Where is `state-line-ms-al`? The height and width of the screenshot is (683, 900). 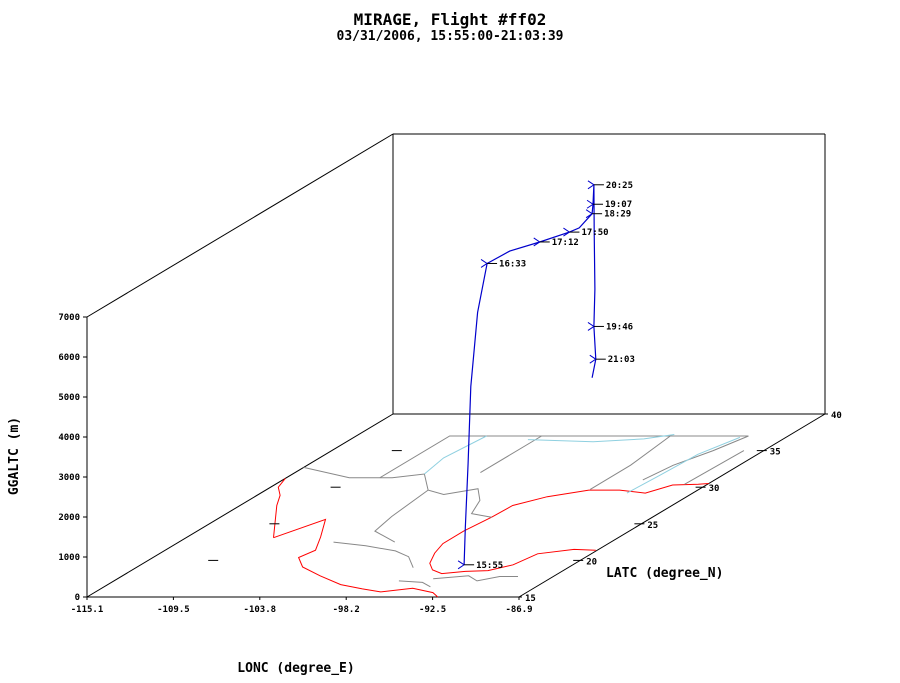 state-line-ms-al is located at coordinates (714, 467).